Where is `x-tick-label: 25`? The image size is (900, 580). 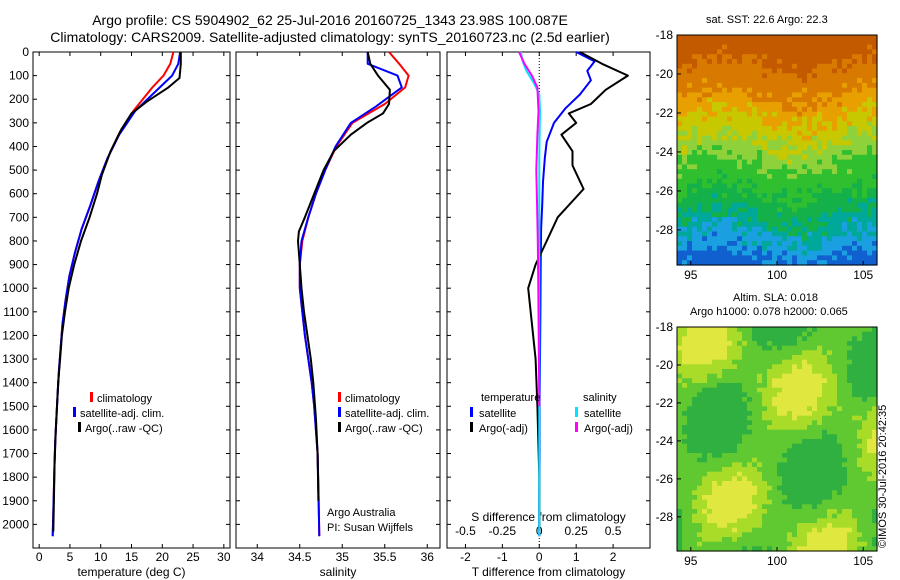 x-tick-label: 25 is located at coordinates (193, 557).